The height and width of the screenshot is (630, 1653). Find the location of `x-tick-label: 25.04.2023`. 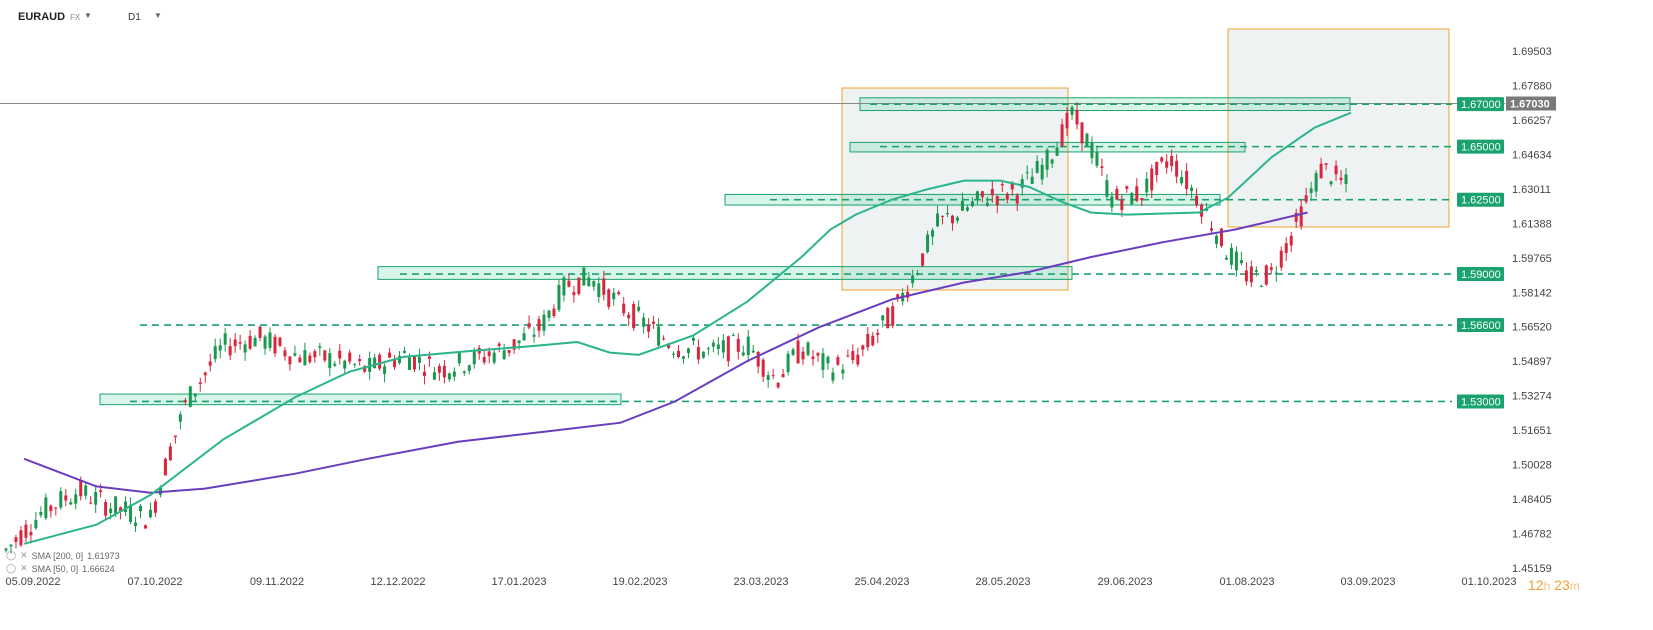

x-tick-label: 25.04.2023 is located at coordinates (881, 582).